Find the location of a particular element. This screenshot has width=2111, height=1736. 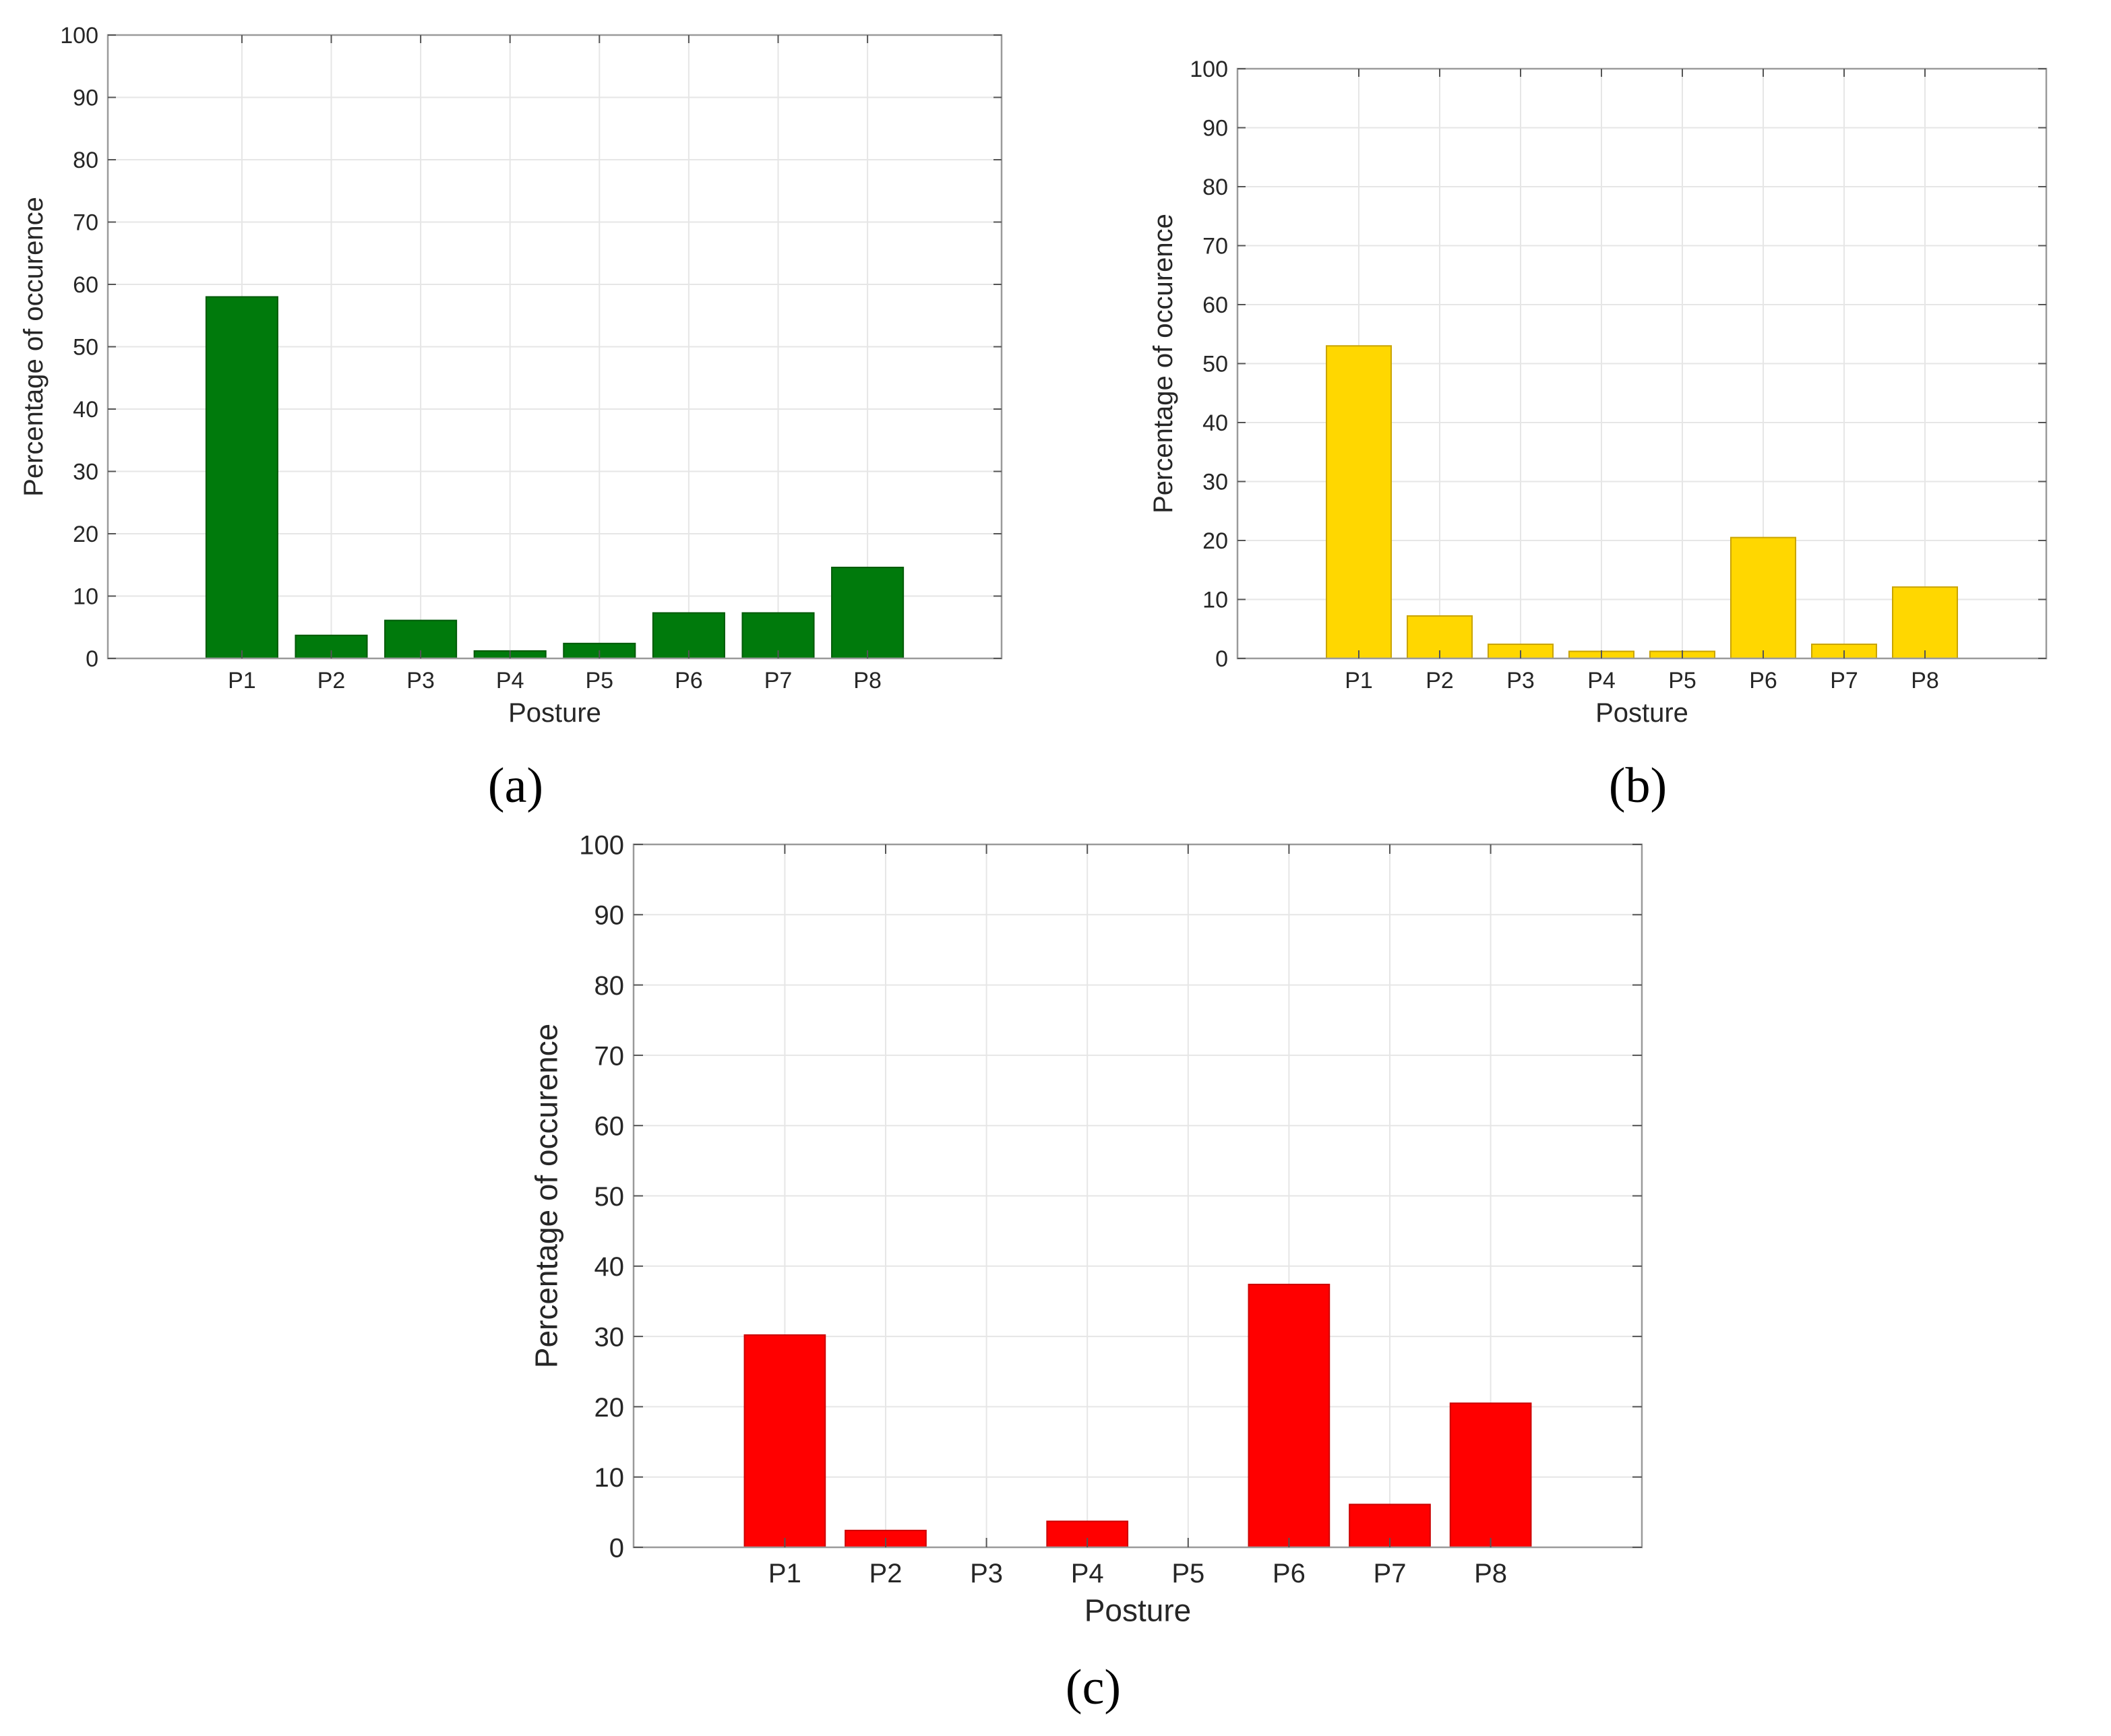

caption-a: (a) is located at coordinates (515, 785).